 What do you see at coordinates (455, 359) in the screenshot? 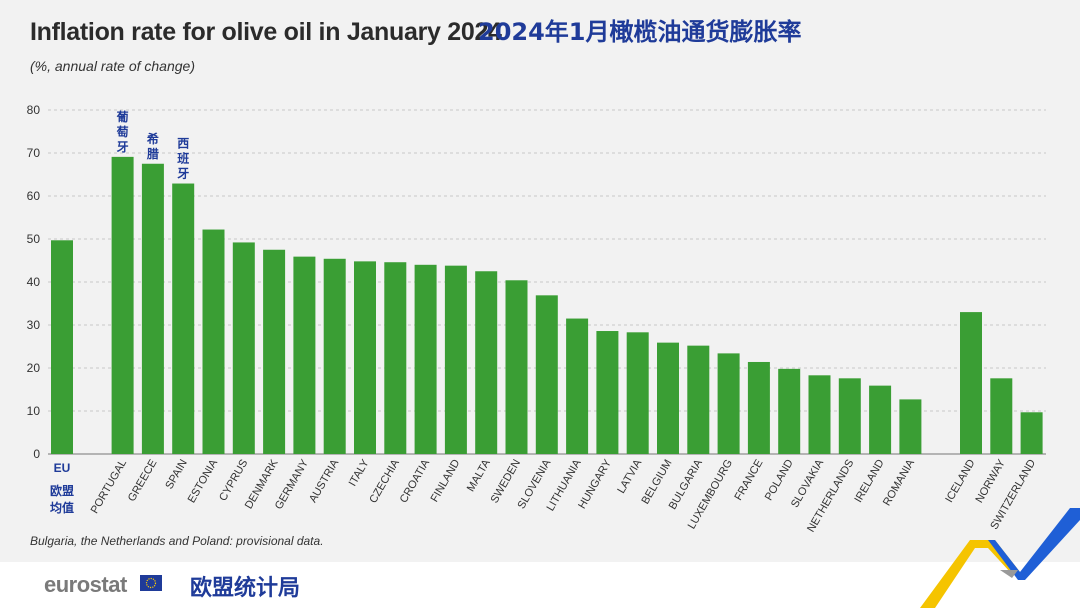
I see `bar-finland` at bounding box center [455, 359].